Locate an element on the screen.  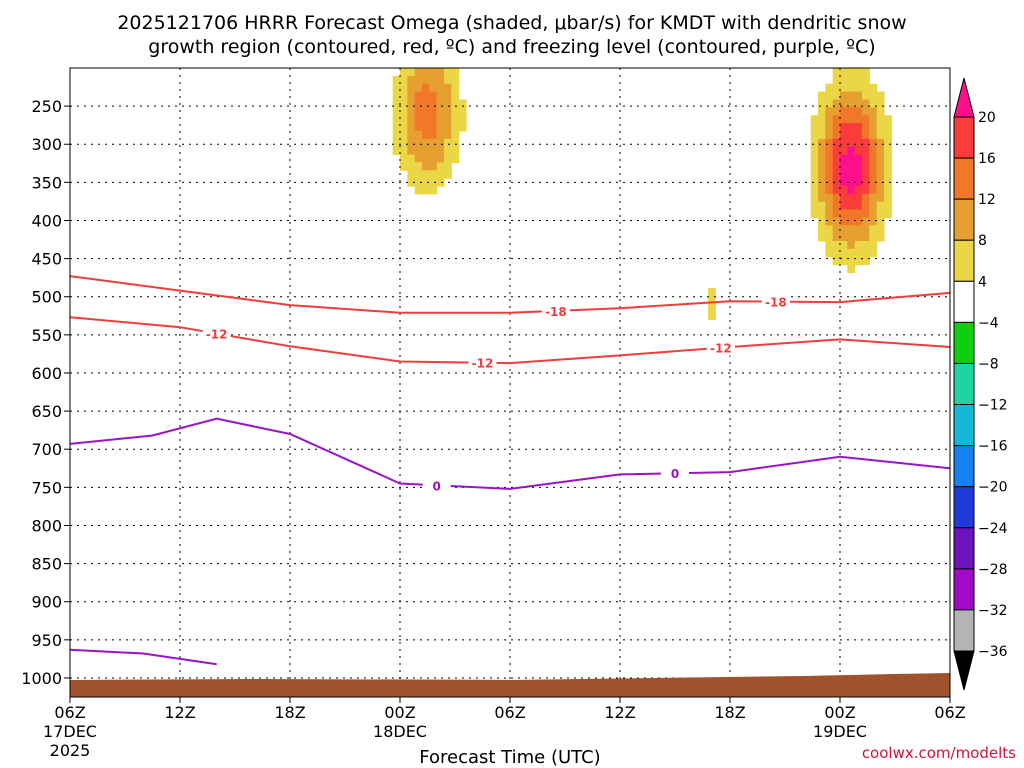
colorbar-segment is located at coordinates (964, 301).